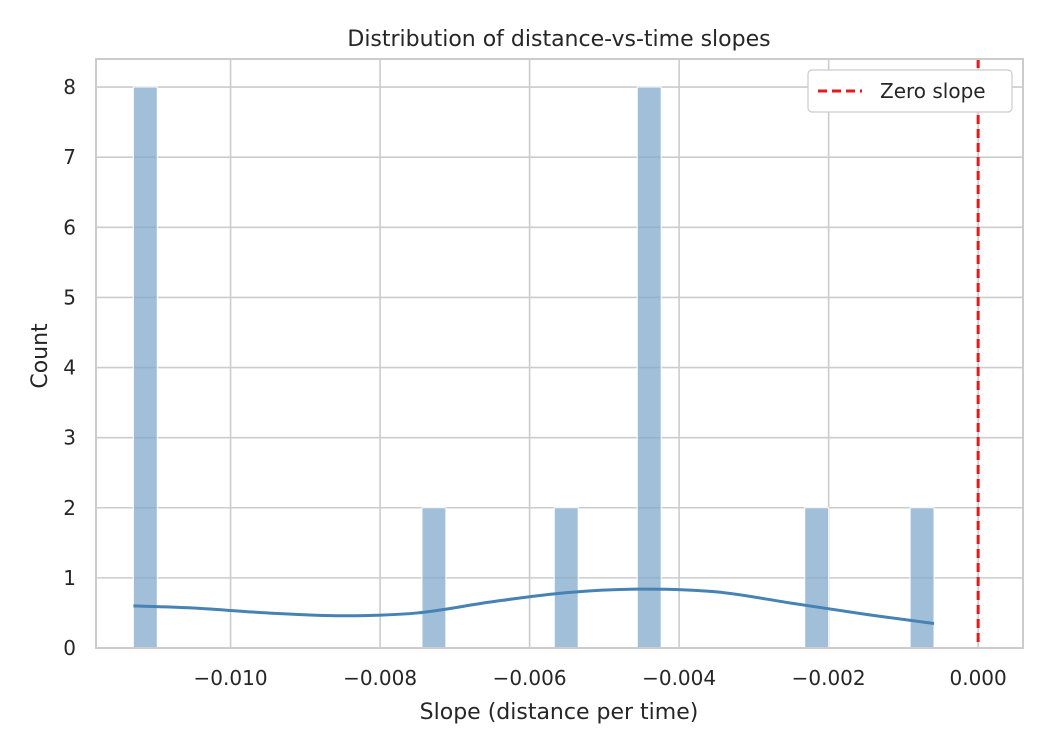 This screenshot has height=750, width=1050. What do you see at coordinates (69, 227) in the screenshot?
I see `y-tick-label-6: 6` at bounding box center [69, 227].